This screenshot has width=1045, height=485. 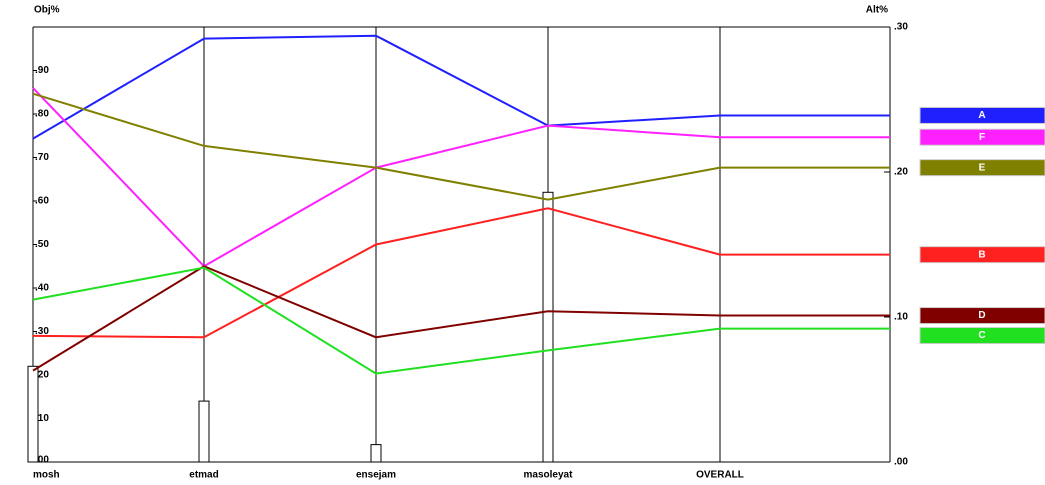 I want to click on y-tick-label: .10, so click(x=42, y=418).